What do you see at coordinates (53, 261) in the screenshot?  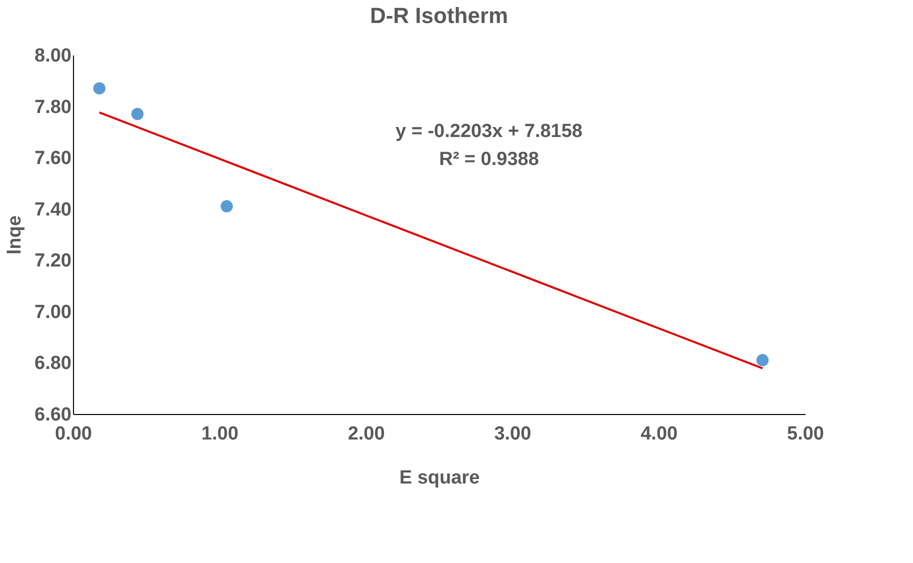 I see `y-tick-label: 7.20` at bounding box center [53, 261].